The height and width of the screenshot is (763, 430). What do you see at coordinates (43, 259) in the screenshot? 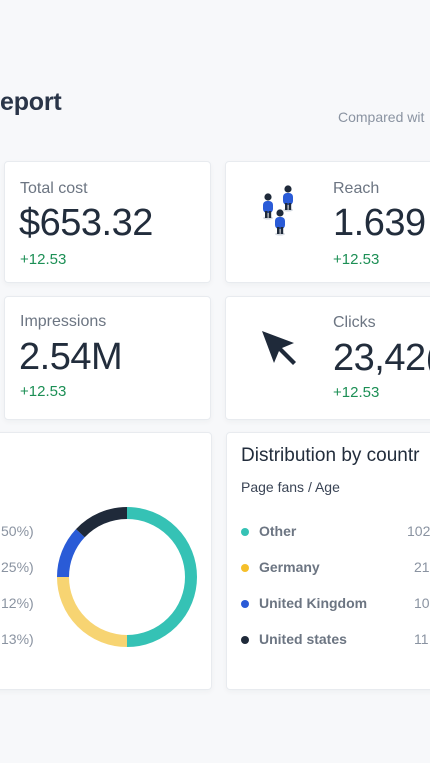
I see `total-cost-delta: +12.53` at bounding box center [43, 259].